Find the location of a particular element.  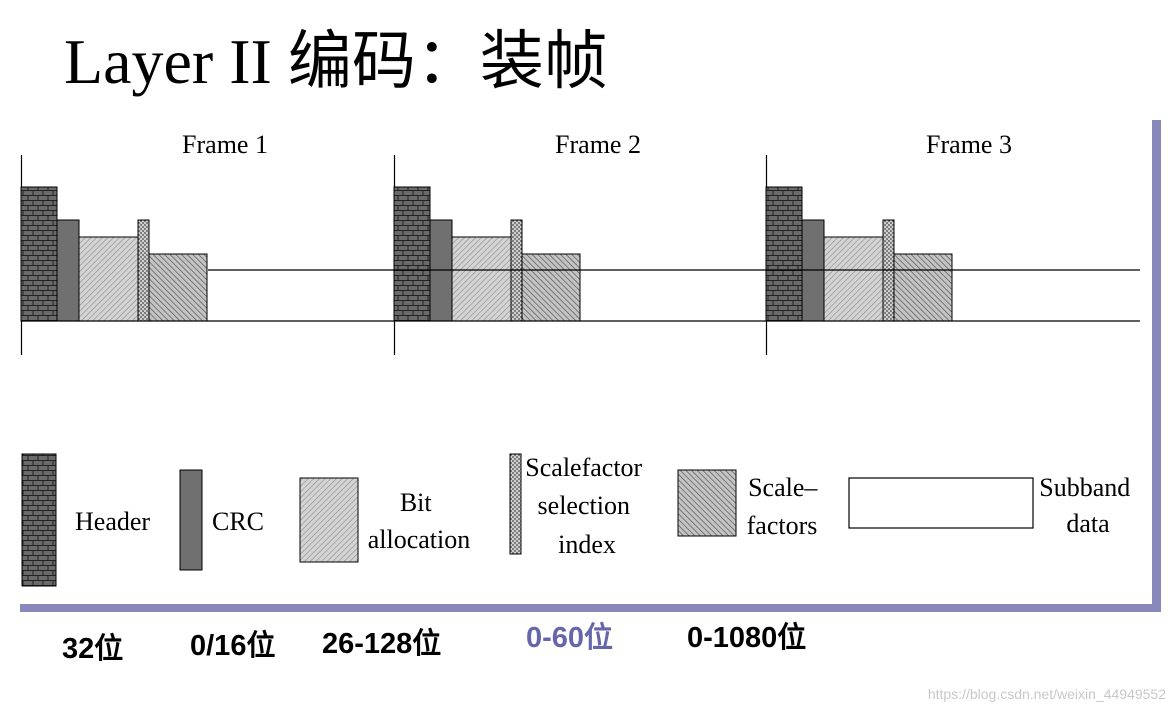

legend-scfsi-label: Scalefactor selection index is located at coordinates (586, 506).